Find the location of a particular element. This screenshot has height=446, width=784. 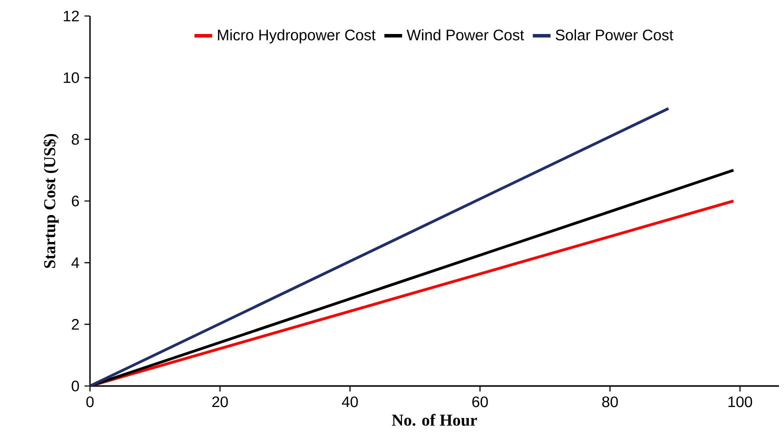

x-tick-label: 60 is located at coordinates (480, 402).